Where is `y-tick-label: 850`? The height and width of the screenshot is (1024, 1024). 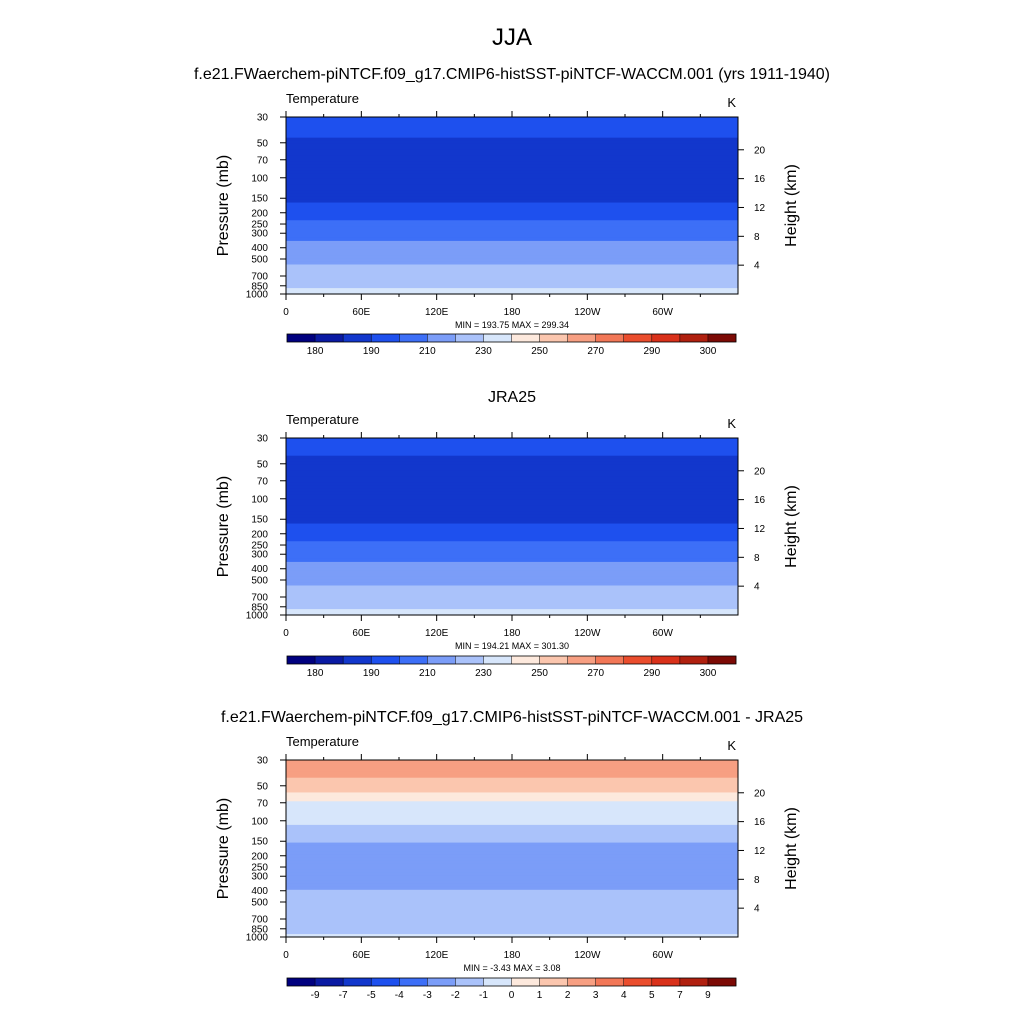 y-tick-label: 850 is located at coordinates (259, 607).